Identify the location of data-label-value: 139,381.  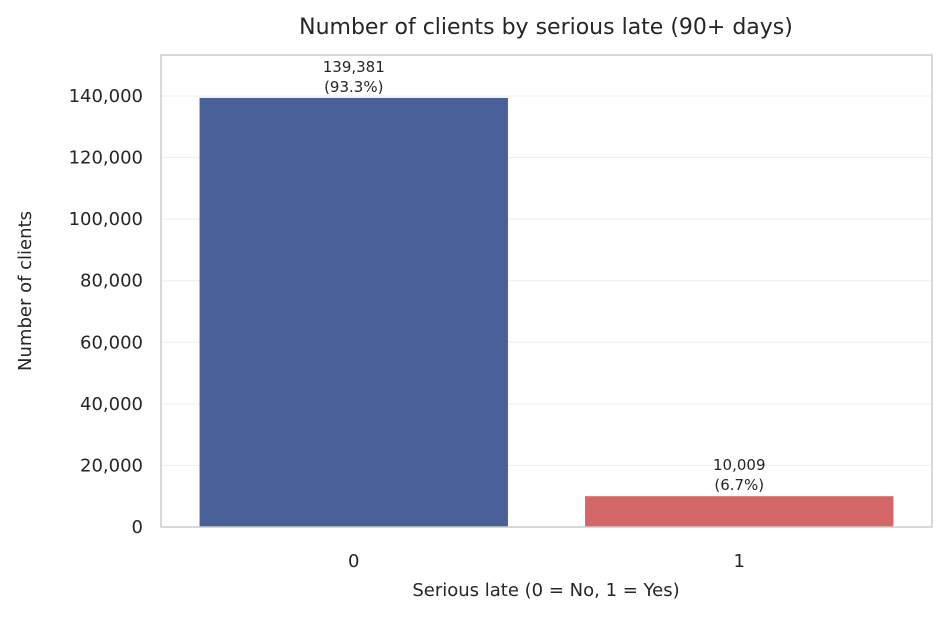
(354, 67).